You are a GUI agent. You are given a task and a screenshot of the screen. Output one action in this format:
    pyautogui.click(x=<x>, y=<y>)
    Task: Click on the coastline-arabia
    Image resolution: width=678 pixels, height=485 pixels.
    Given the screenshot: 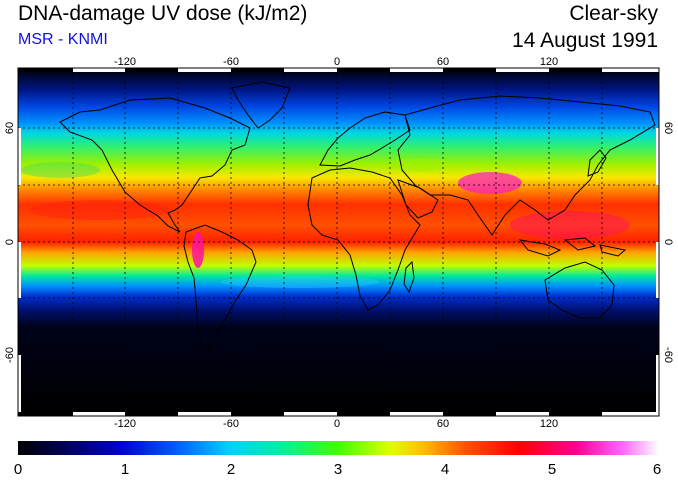 What is the action you would take?
    pyautogui.click(x=418, y=199)
    